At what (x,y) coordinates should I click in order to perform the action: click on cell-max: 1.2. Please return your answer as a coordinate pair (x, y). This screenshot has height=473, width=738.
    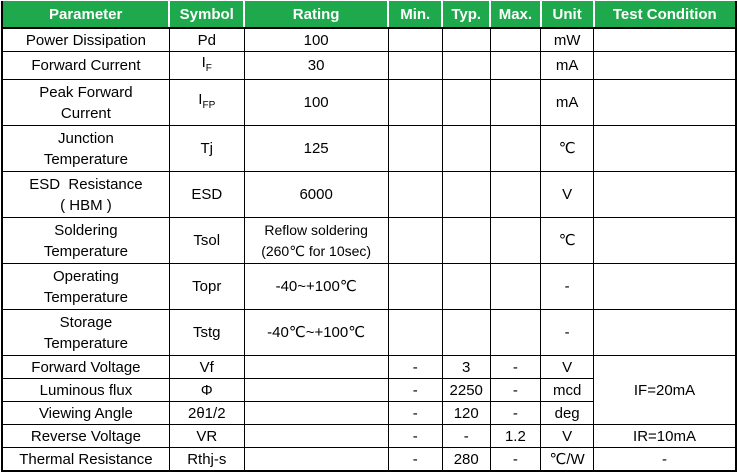
    Looking at the image, I should click on (515, 436).